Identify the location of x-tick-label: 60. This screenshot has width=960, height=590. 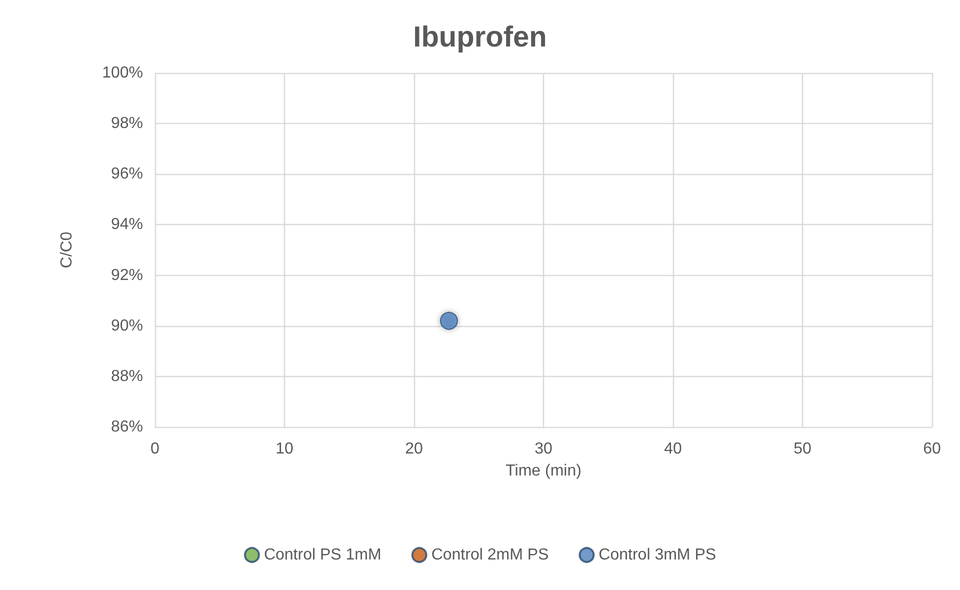
(932, 449).